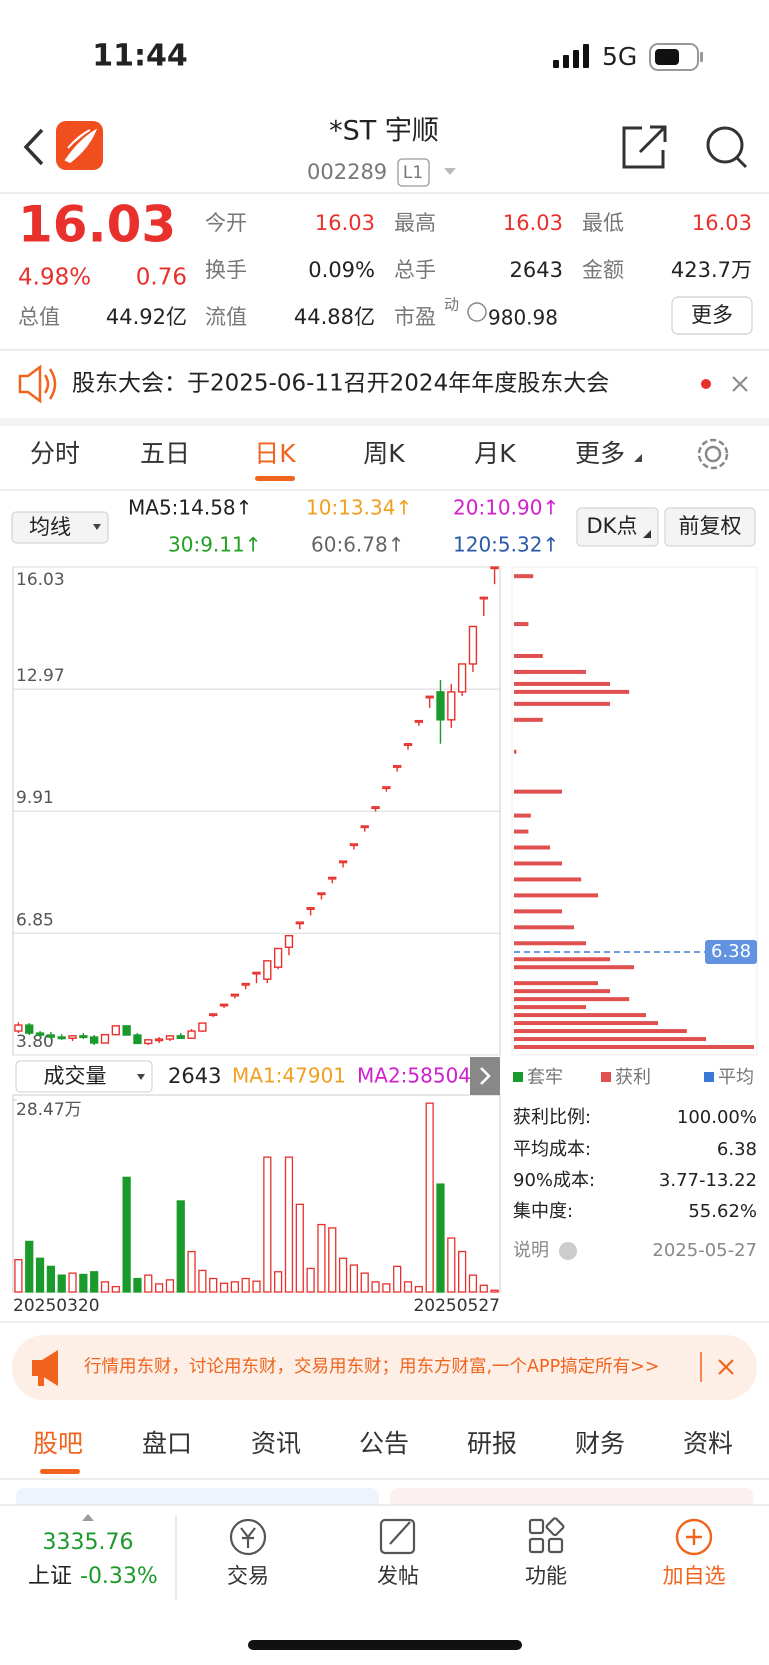 Image resolution: width=769 pixels, height=1665 pixels. Describe the element at coordinates (413, 173) in the screenshot. I see `level: L1` at that location.